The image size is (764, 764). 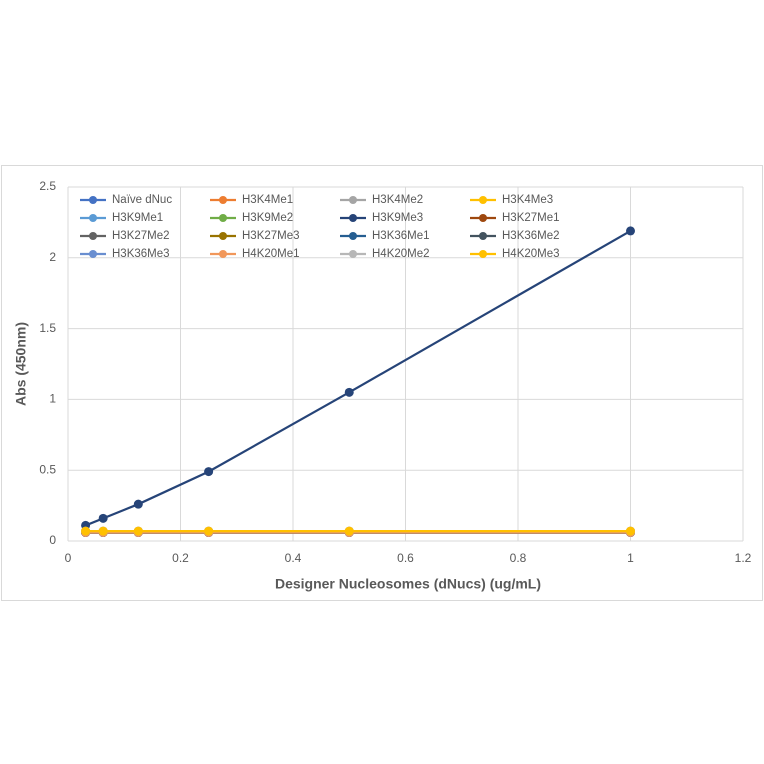 I want to click on legend-text: H3K4Me1, so click(x=267, y=200).